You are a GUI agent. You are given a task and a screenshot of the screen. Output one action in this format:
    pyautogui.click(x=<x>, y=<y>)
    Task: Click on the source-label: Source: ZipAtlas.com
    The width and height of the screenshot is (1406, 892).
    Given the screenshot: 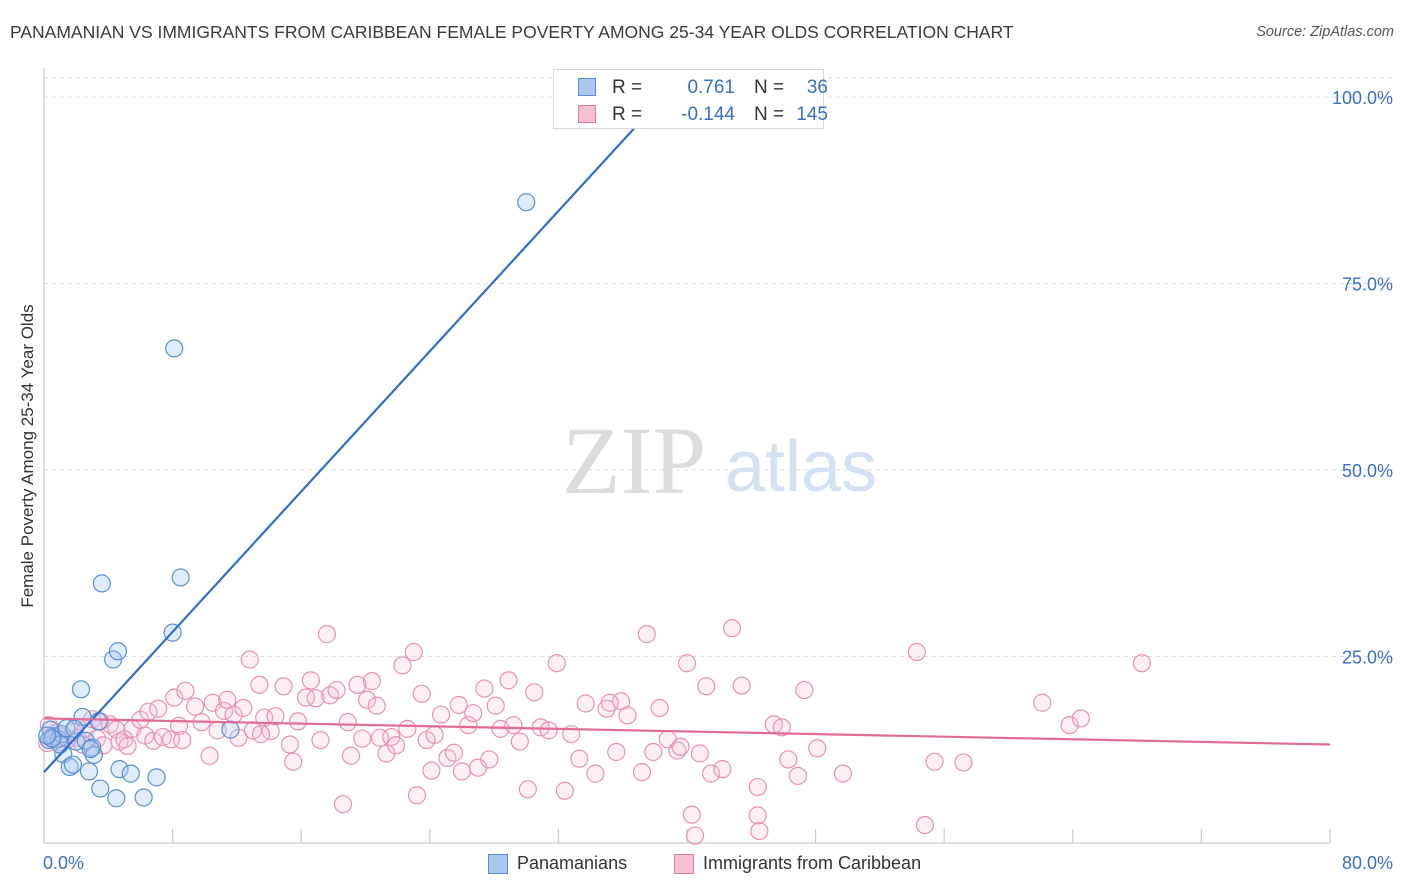 What is the action you would take?
    pyautogui.click(x=1325, y=32)
    